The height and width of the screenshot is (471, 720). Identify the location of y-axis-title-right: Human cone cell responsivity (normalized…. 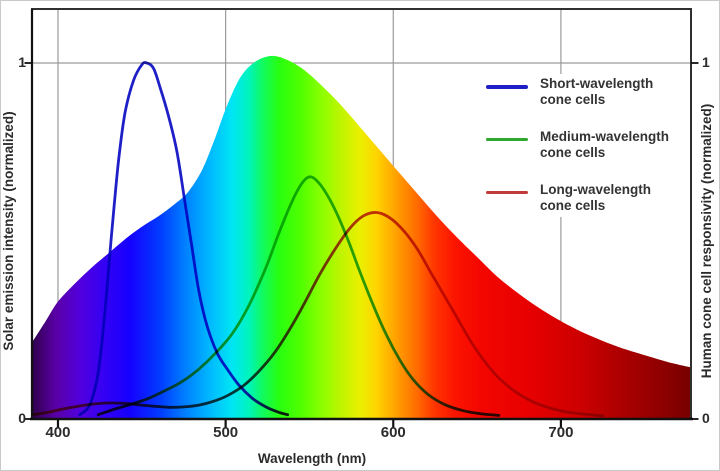
(706, 241).